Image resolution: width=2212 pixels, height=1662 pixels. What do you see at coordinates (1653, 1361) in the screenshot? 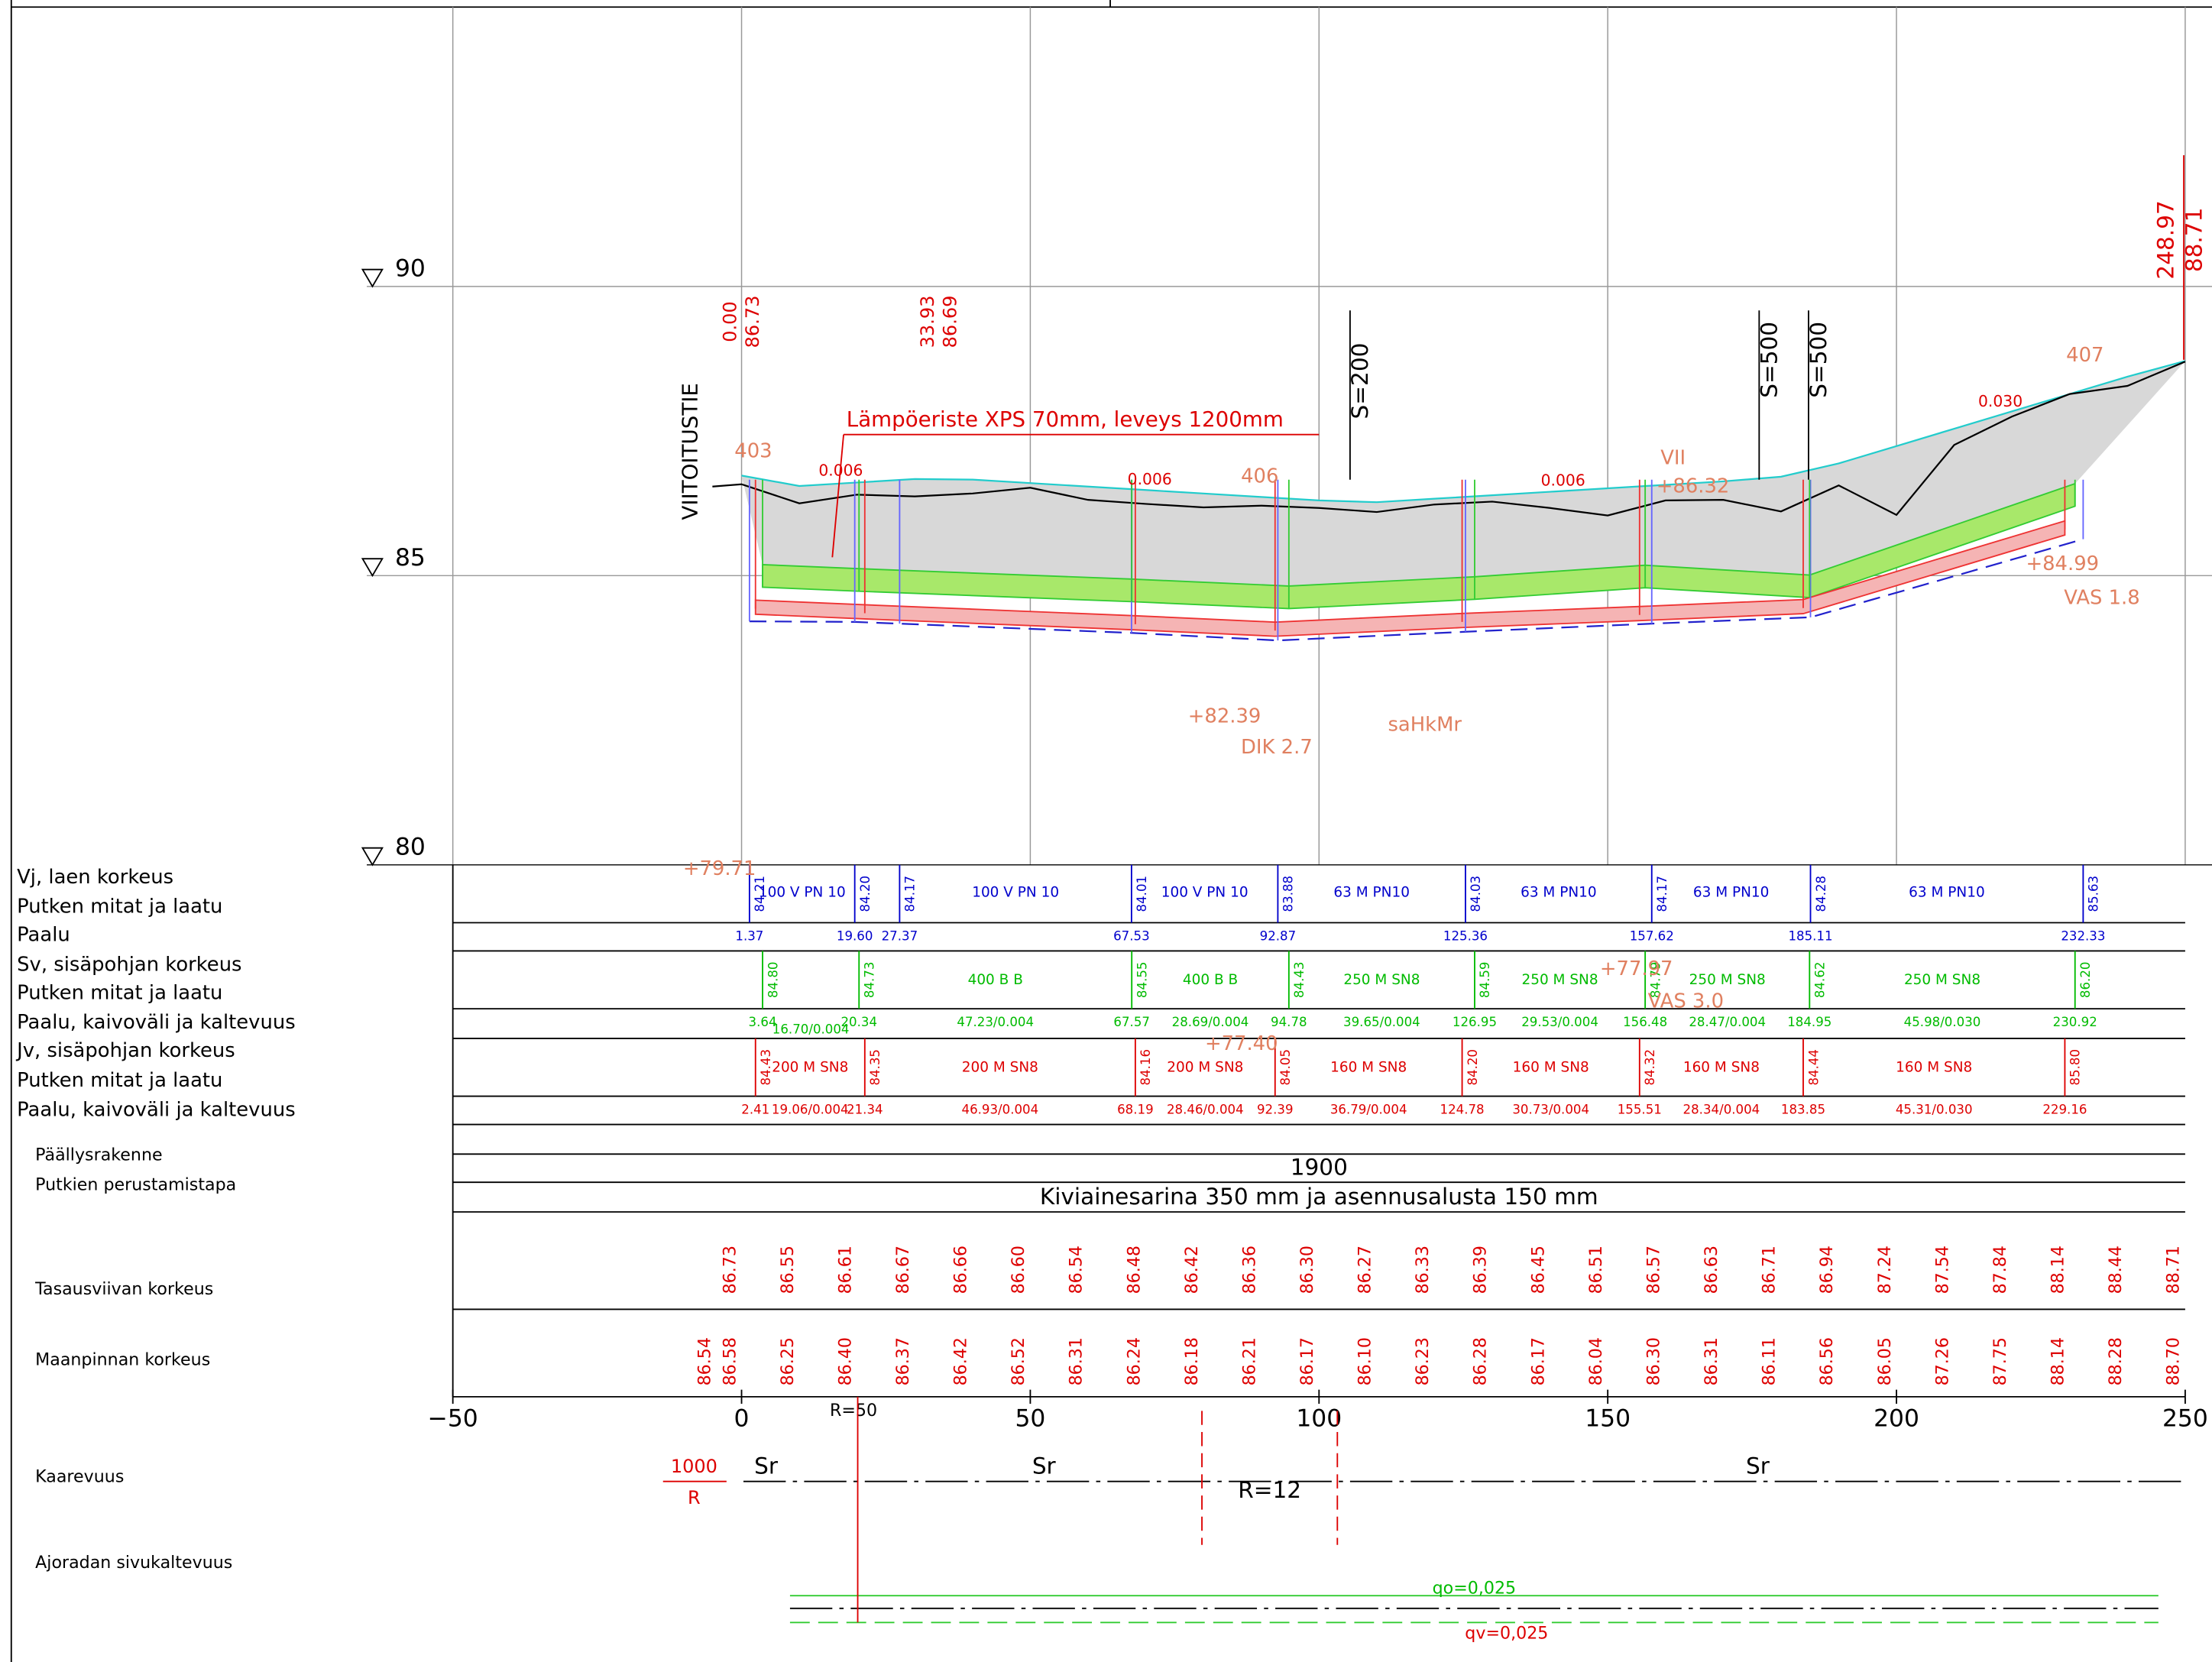
I see `ground-level: 86.30` at bounding box center [1653, 1361].